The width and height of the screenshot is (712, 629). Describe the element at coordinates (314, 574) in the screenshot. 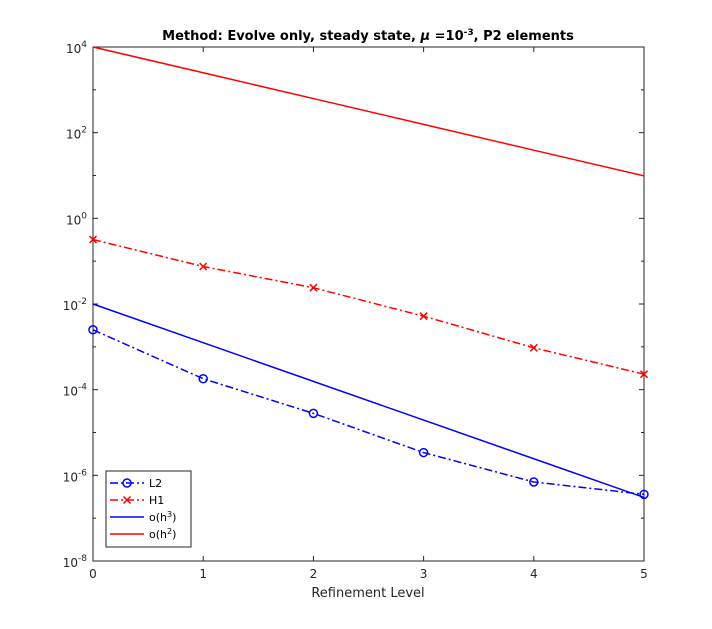

I see `x-tick-label: 2` at that location.